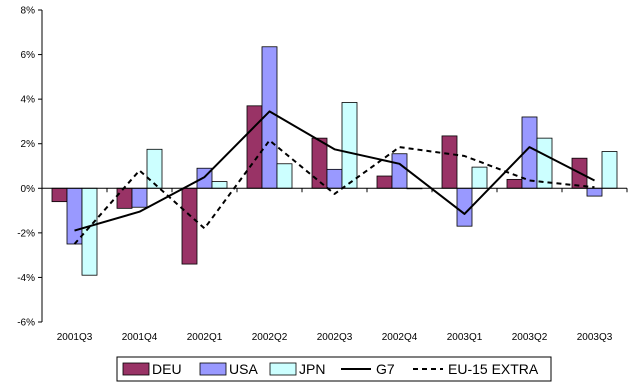 The width and height of the screenshot is (639, 385). Describe the element at coordinates (30, 167) in the screenshot. I see `y-axis: -6% -4% -2% 0% 2% 4% 6% 8%` at that location.